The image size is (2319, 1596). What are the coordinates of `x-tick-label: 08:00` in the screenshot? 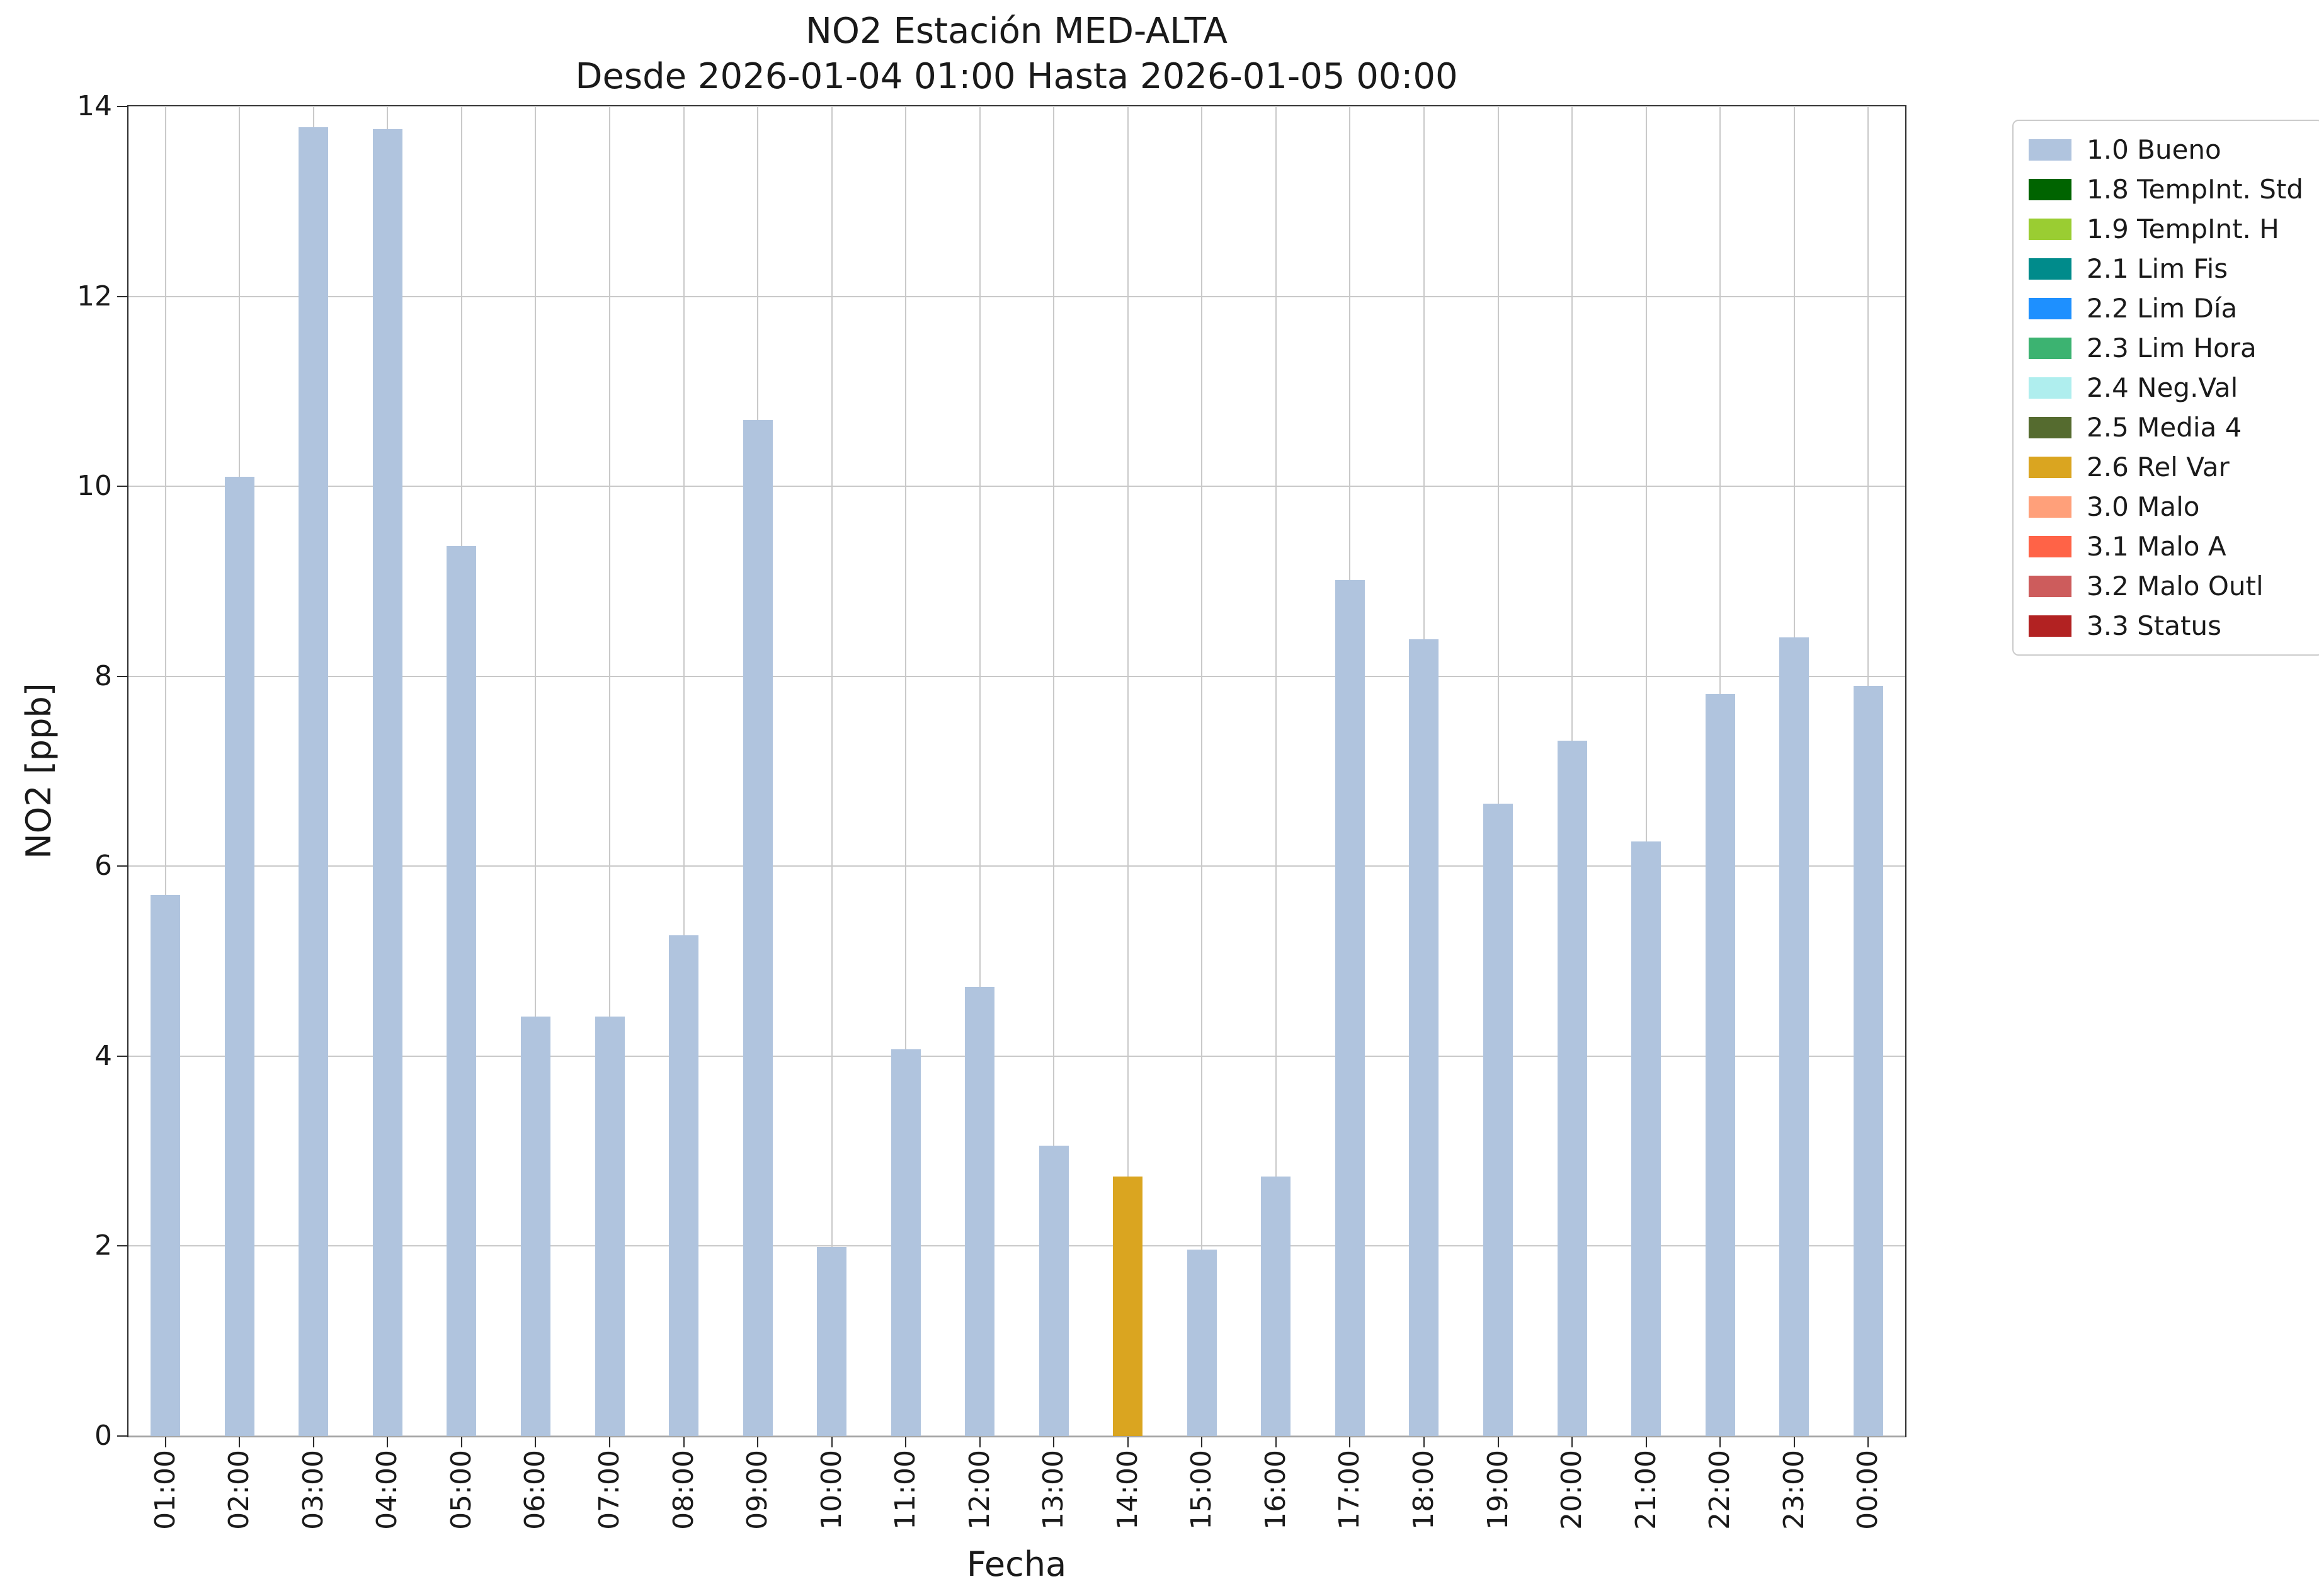 It's located at (683, 1490).